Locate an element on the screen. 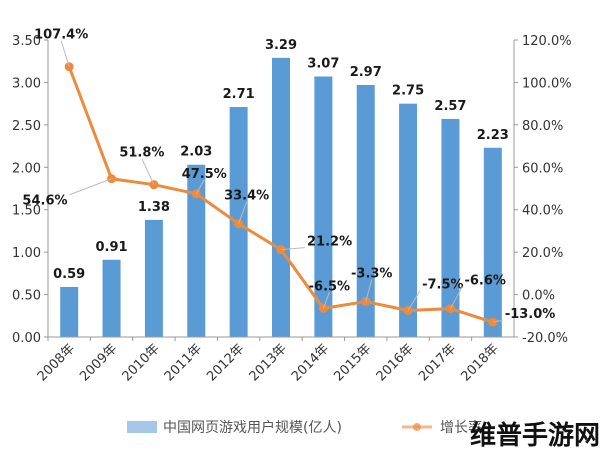 This screenshot has width=600, height=453. growth-label: -7.5% is located at coordinates (442, 284).